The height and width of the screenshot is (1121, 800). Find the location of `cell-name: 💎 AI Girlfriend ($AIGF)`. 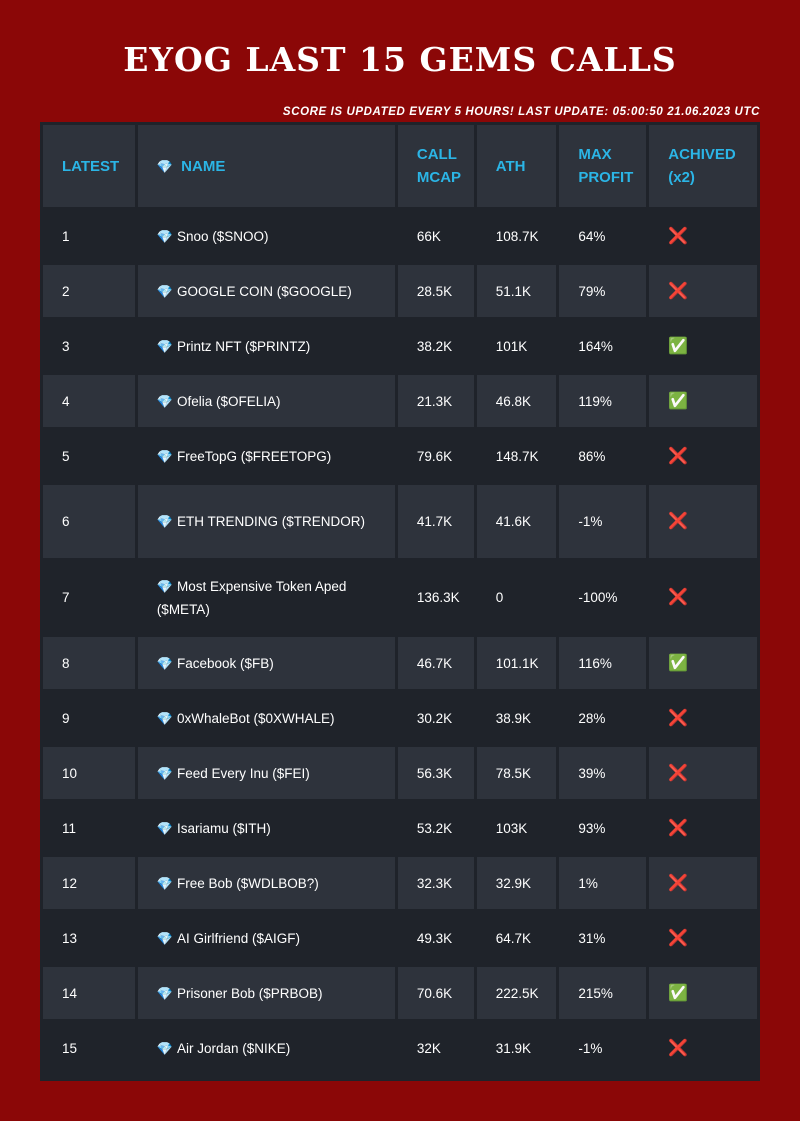

cell-name: 💎 AI Girlfriend ($AIGF) is located at coordinates (266, 938).